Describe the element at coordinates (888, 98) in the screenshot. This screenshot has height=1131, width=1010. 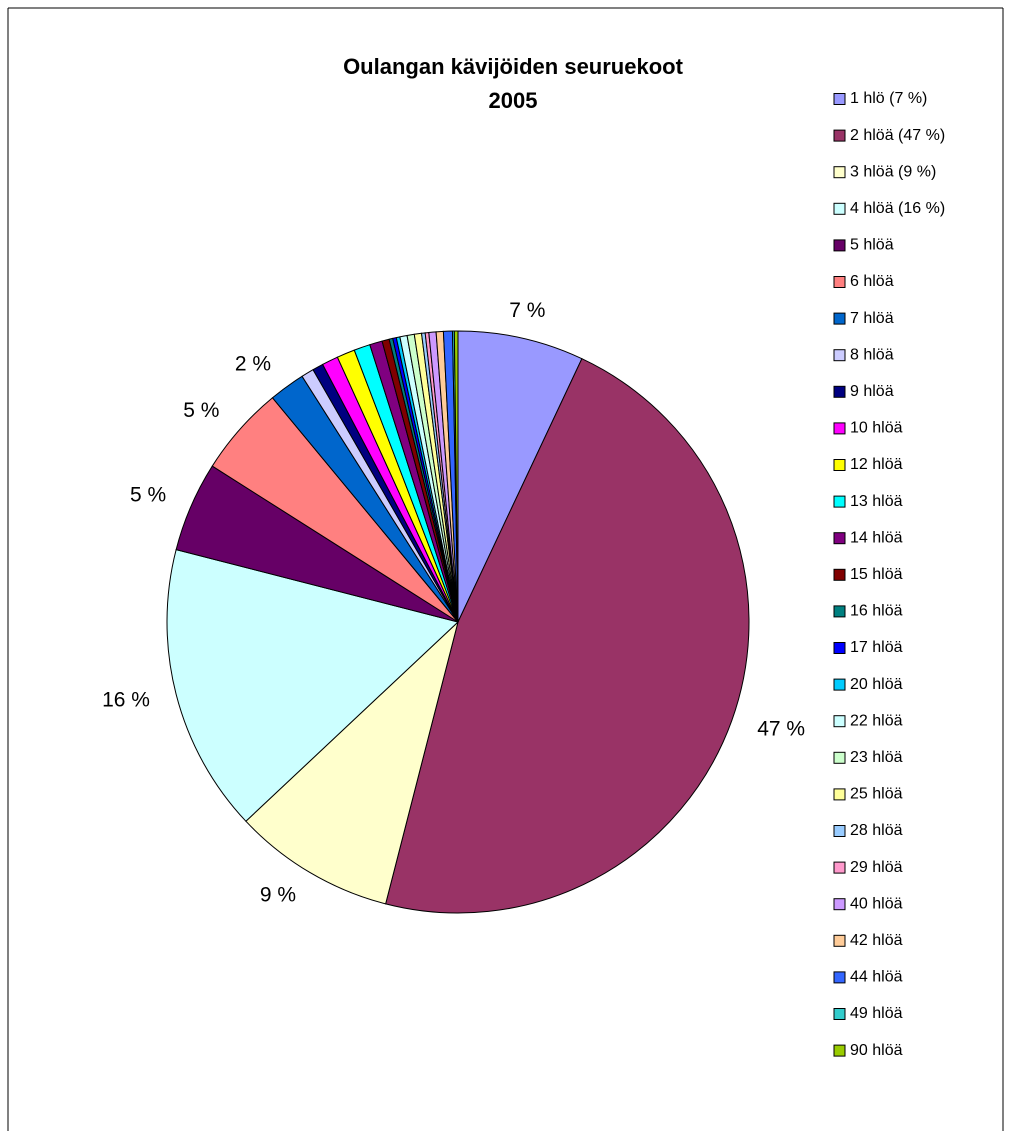
I see `legend-label: 1 hlö (7 %)` at that location.